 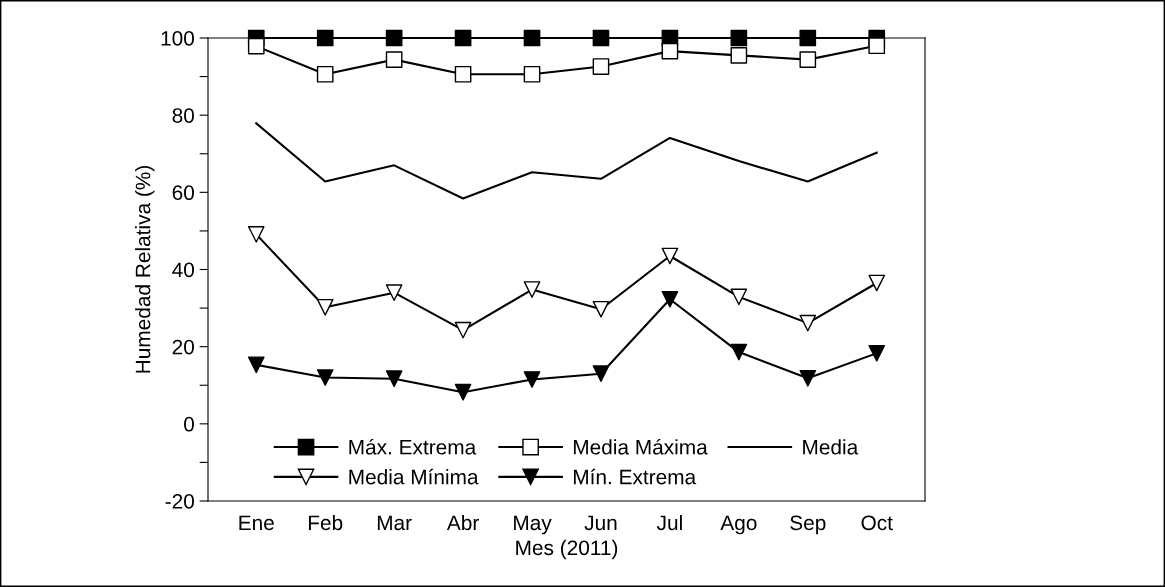 I want to click on x-tick-label: Jul, so click(x=669, y=522).